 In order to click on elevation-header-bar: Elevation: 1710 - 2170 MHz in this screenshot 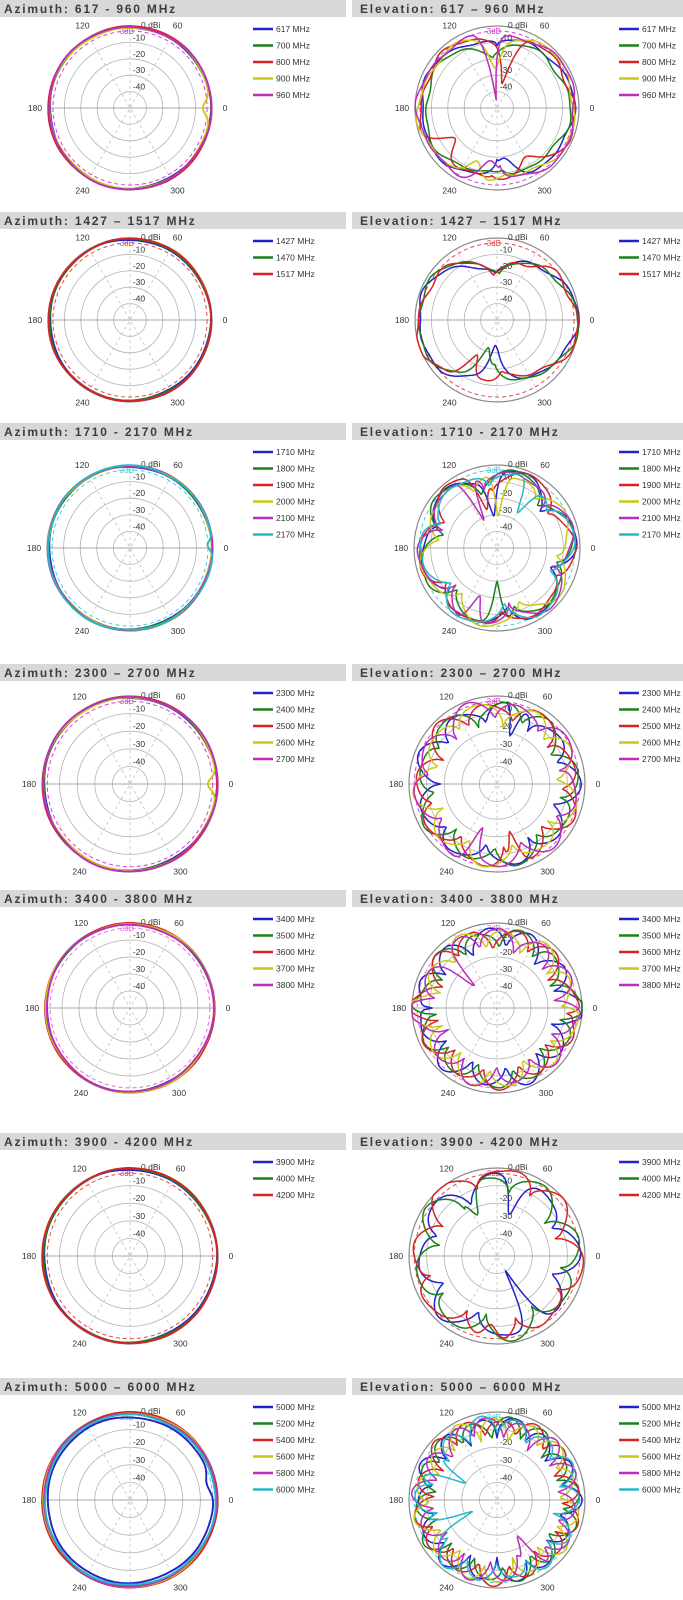, I will do `click(517, 431)`.